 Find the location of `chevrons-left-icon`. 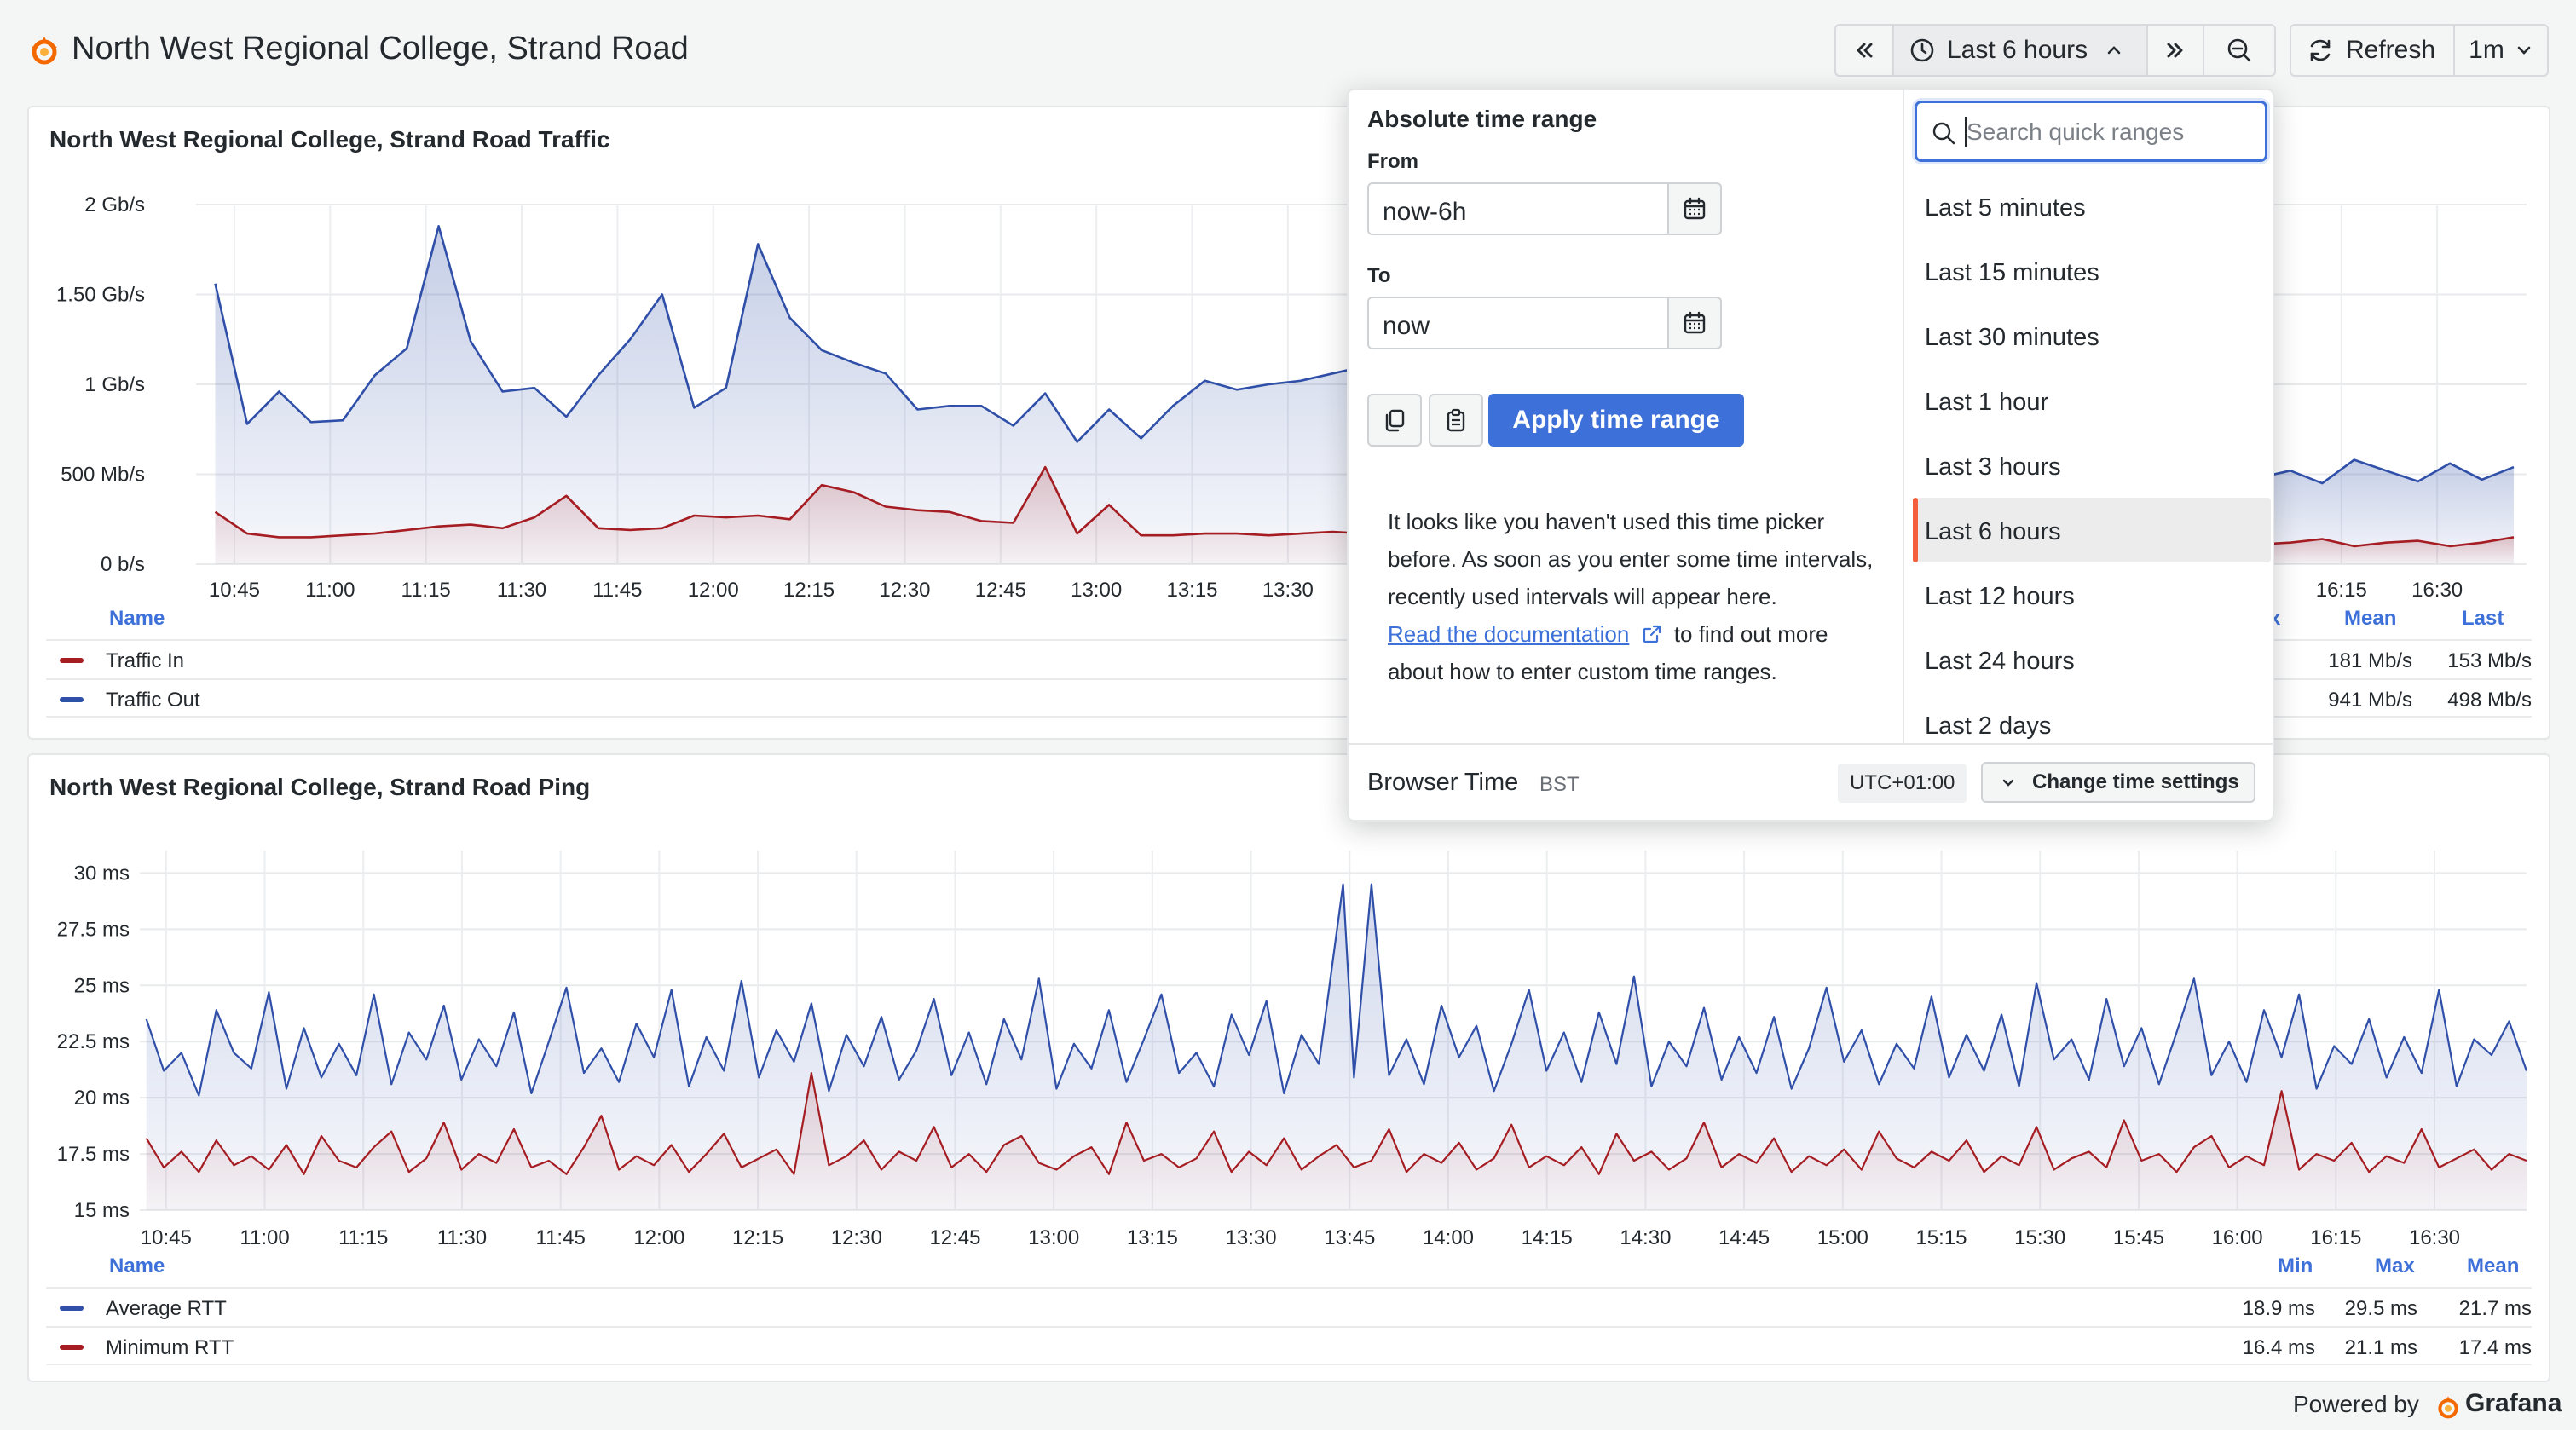

chevrons-left-icon is located at coordinates (1865, 50).